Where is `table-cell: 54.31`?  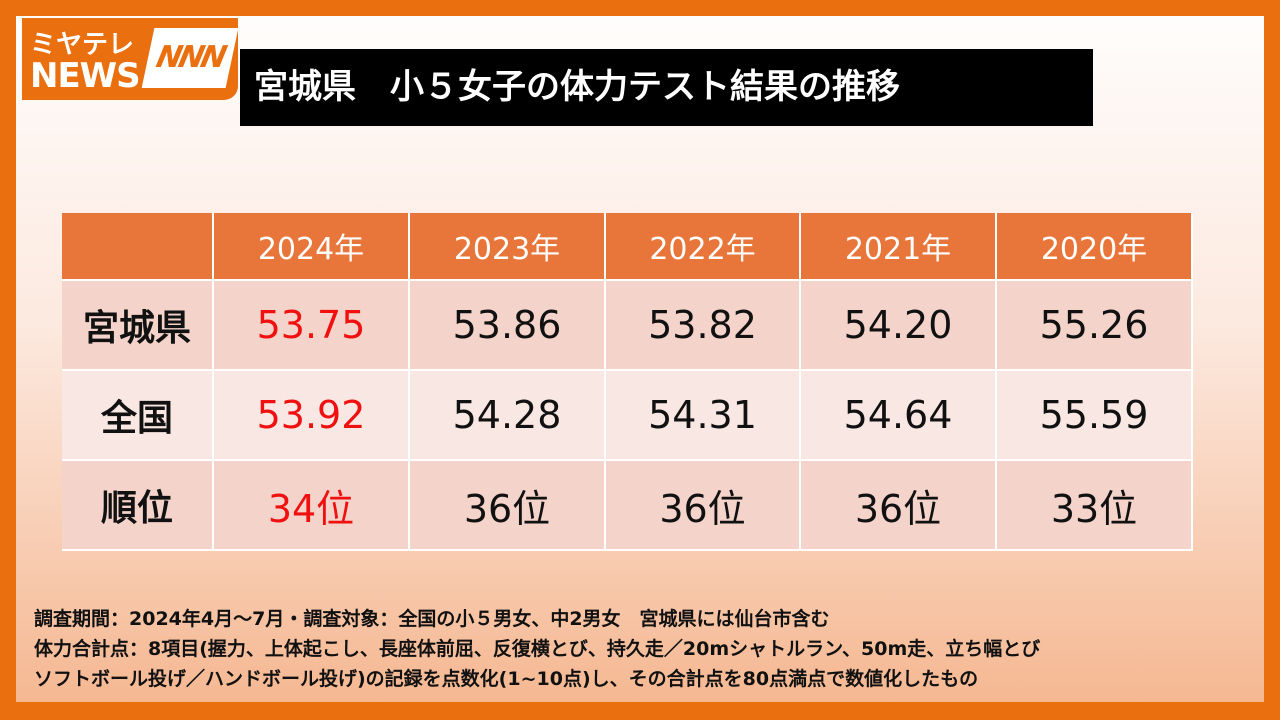 table-cell: 54.31 is located at coordinates (703, 416).